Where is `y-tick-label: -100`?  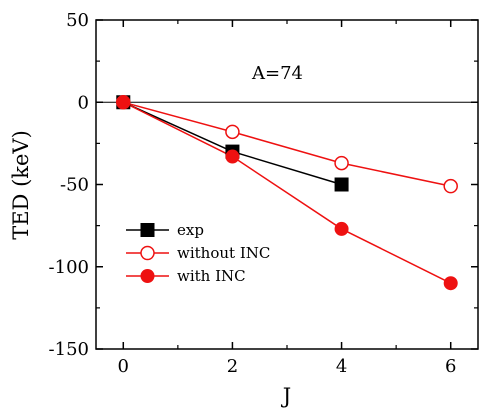 y-tick-label: -100 is located at coordinates (69, 267).